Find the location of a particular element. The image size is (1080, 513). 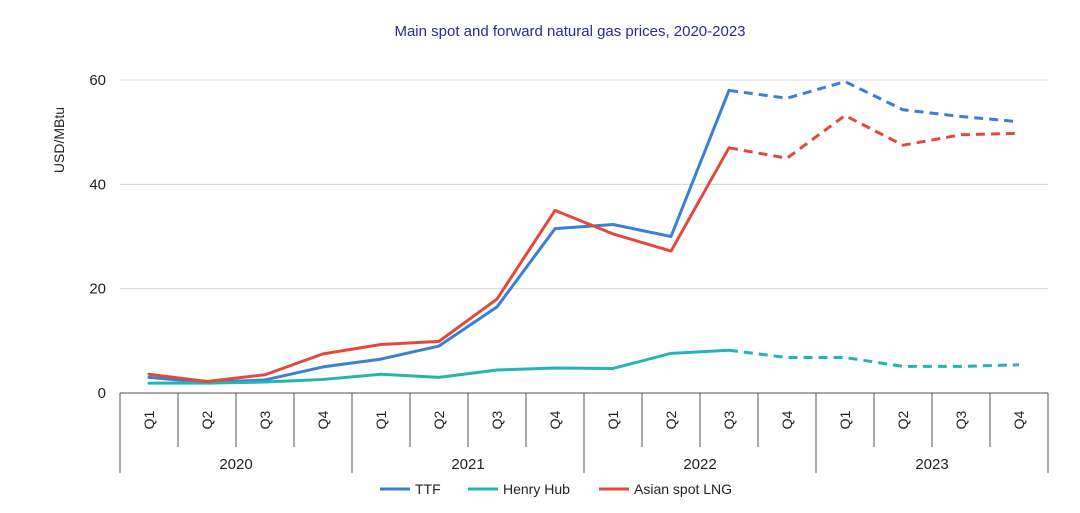

legend-label: TTF is located at coordinates (428, 489).